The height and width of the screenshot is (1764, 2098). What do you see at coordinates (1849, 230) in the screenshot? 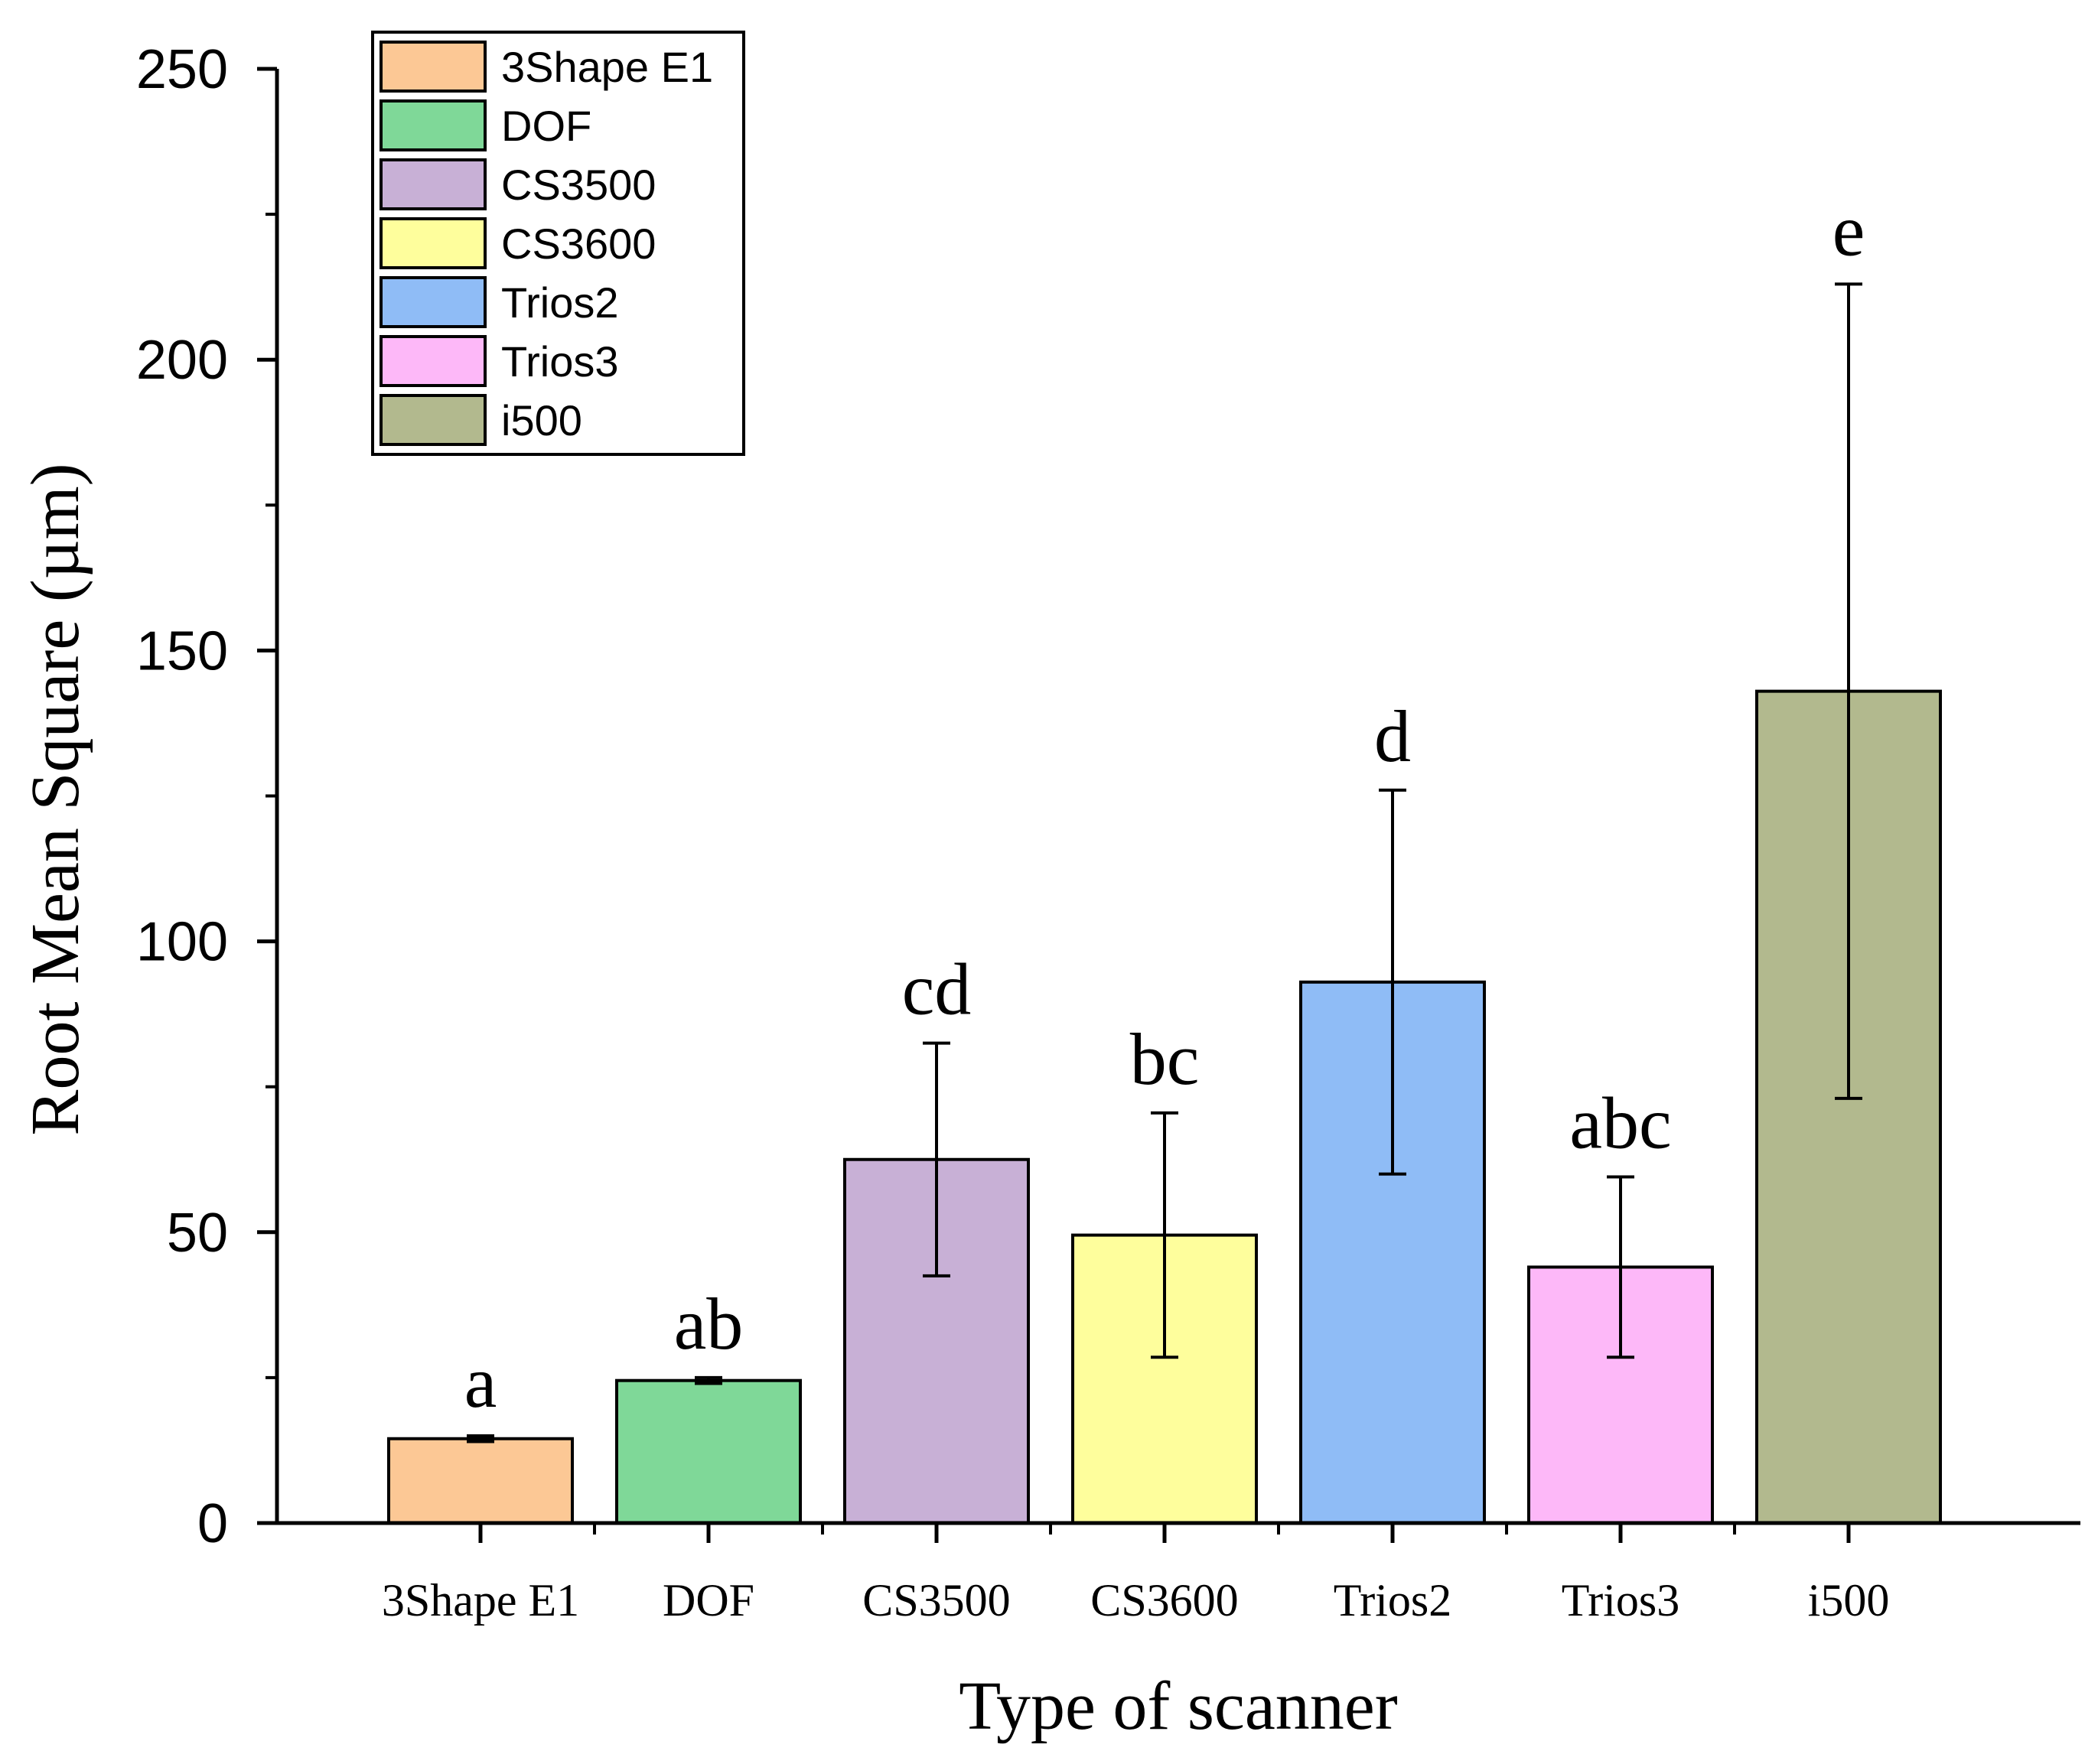
I see `significance-letter: e` at bounding box center [1849, 230].